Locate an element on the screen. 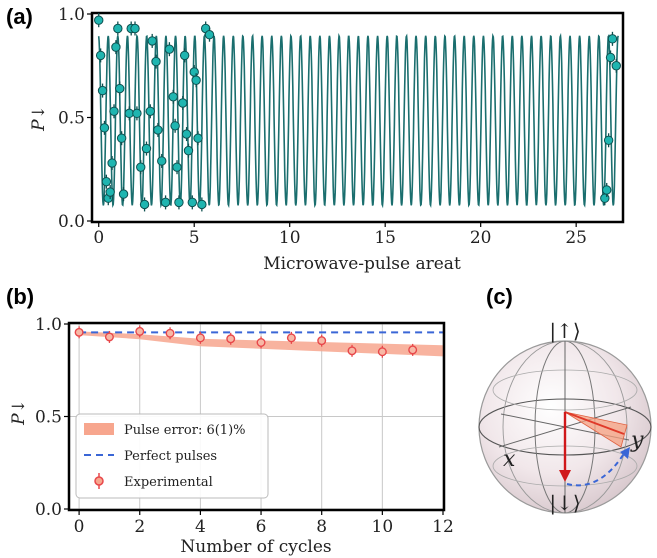  bloch-trajectory-arrowhead is located at coordinates (625, 453).